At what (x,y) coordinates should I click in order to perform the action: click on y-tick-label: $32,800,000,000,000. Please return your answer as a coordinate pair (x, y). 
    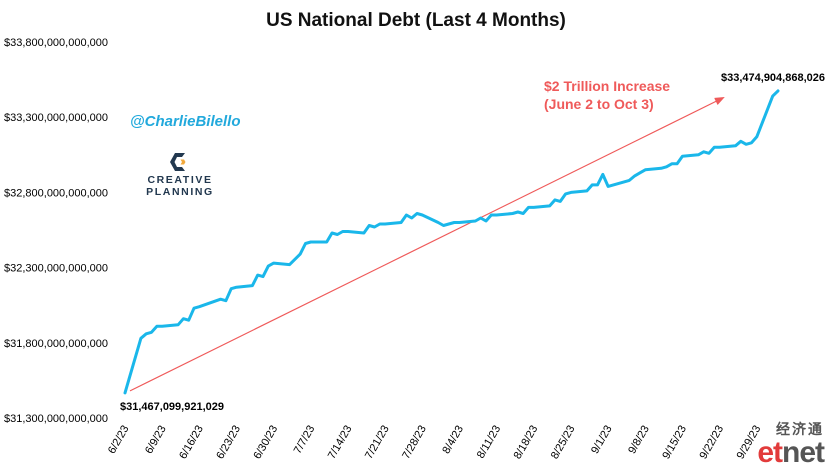
    Looking at the image, I should click on (56, 193).